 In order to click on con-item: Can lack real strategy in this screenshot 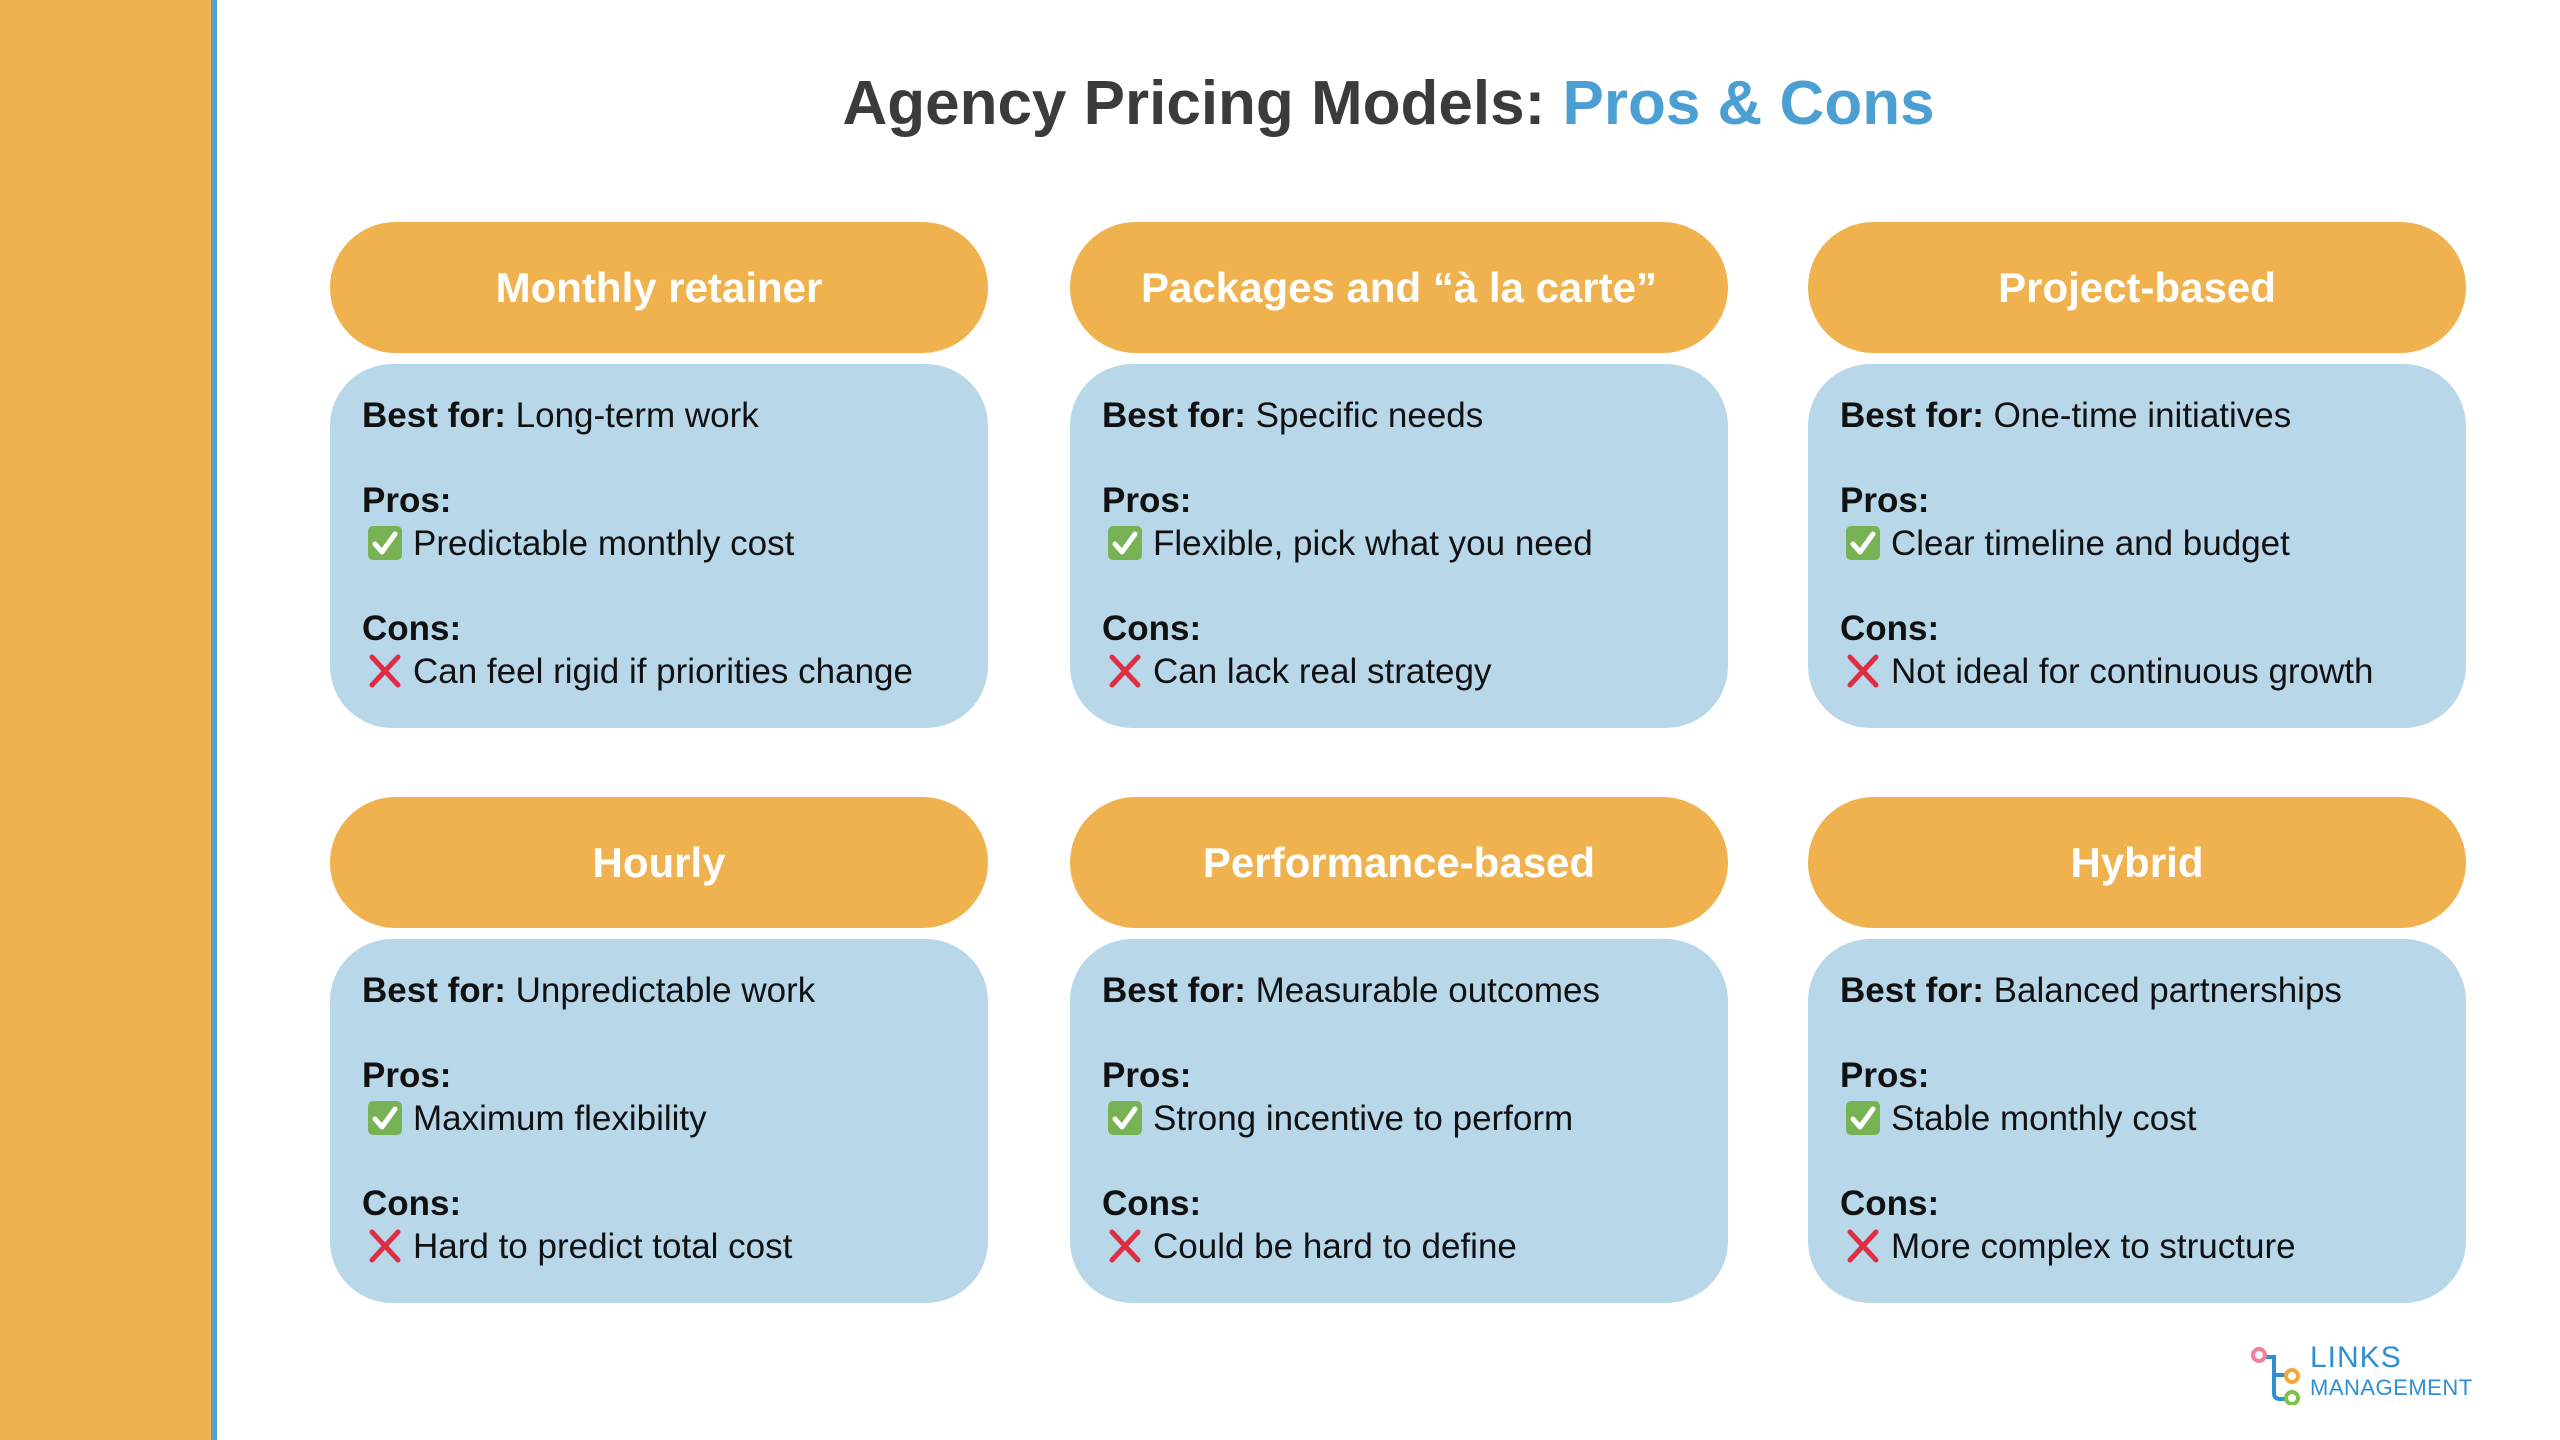, I will do `click(1399, 671)`.